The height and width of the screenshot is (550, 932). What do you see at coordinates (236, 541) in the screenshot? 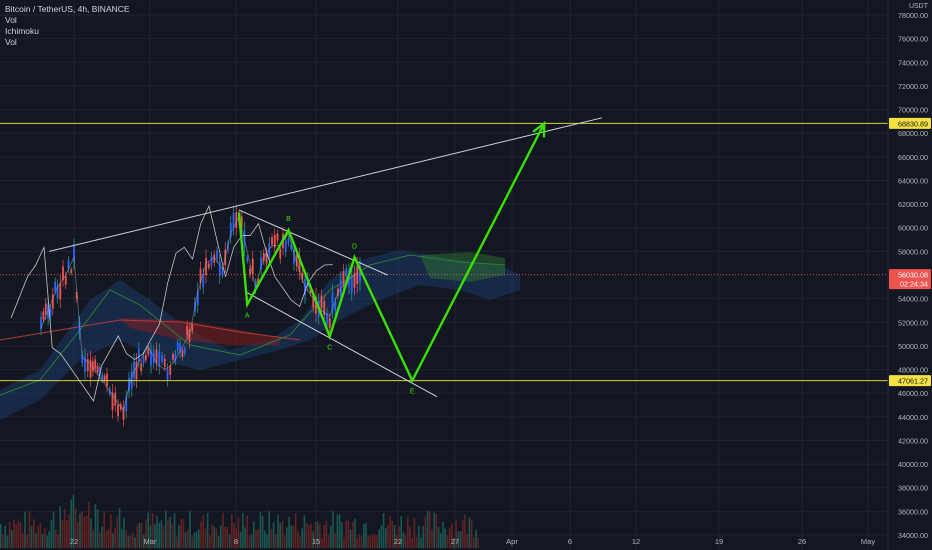
I see `x-tick-label: 8` at bounding box center [236, 541].